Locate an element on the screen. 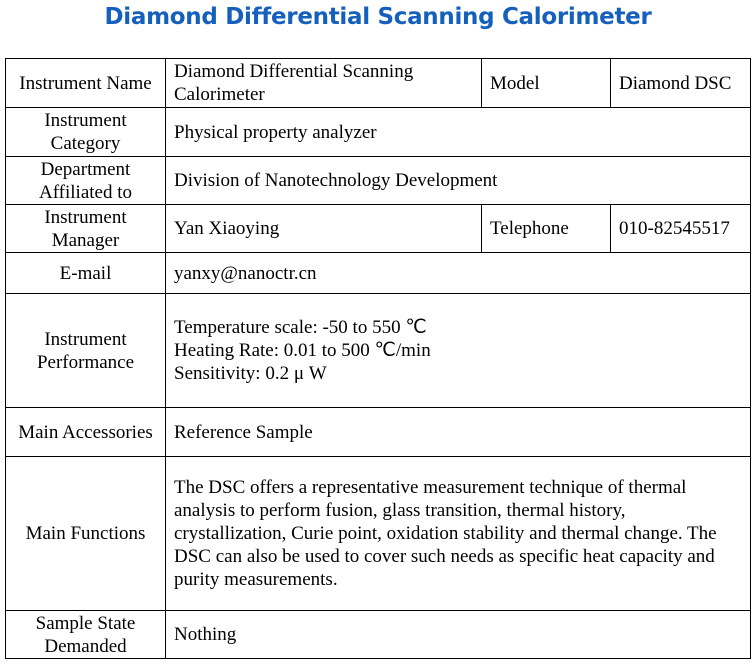 This screenshot has height=665, width=756. manager-label: Instrument Manager is located at coordinates (85, 228).